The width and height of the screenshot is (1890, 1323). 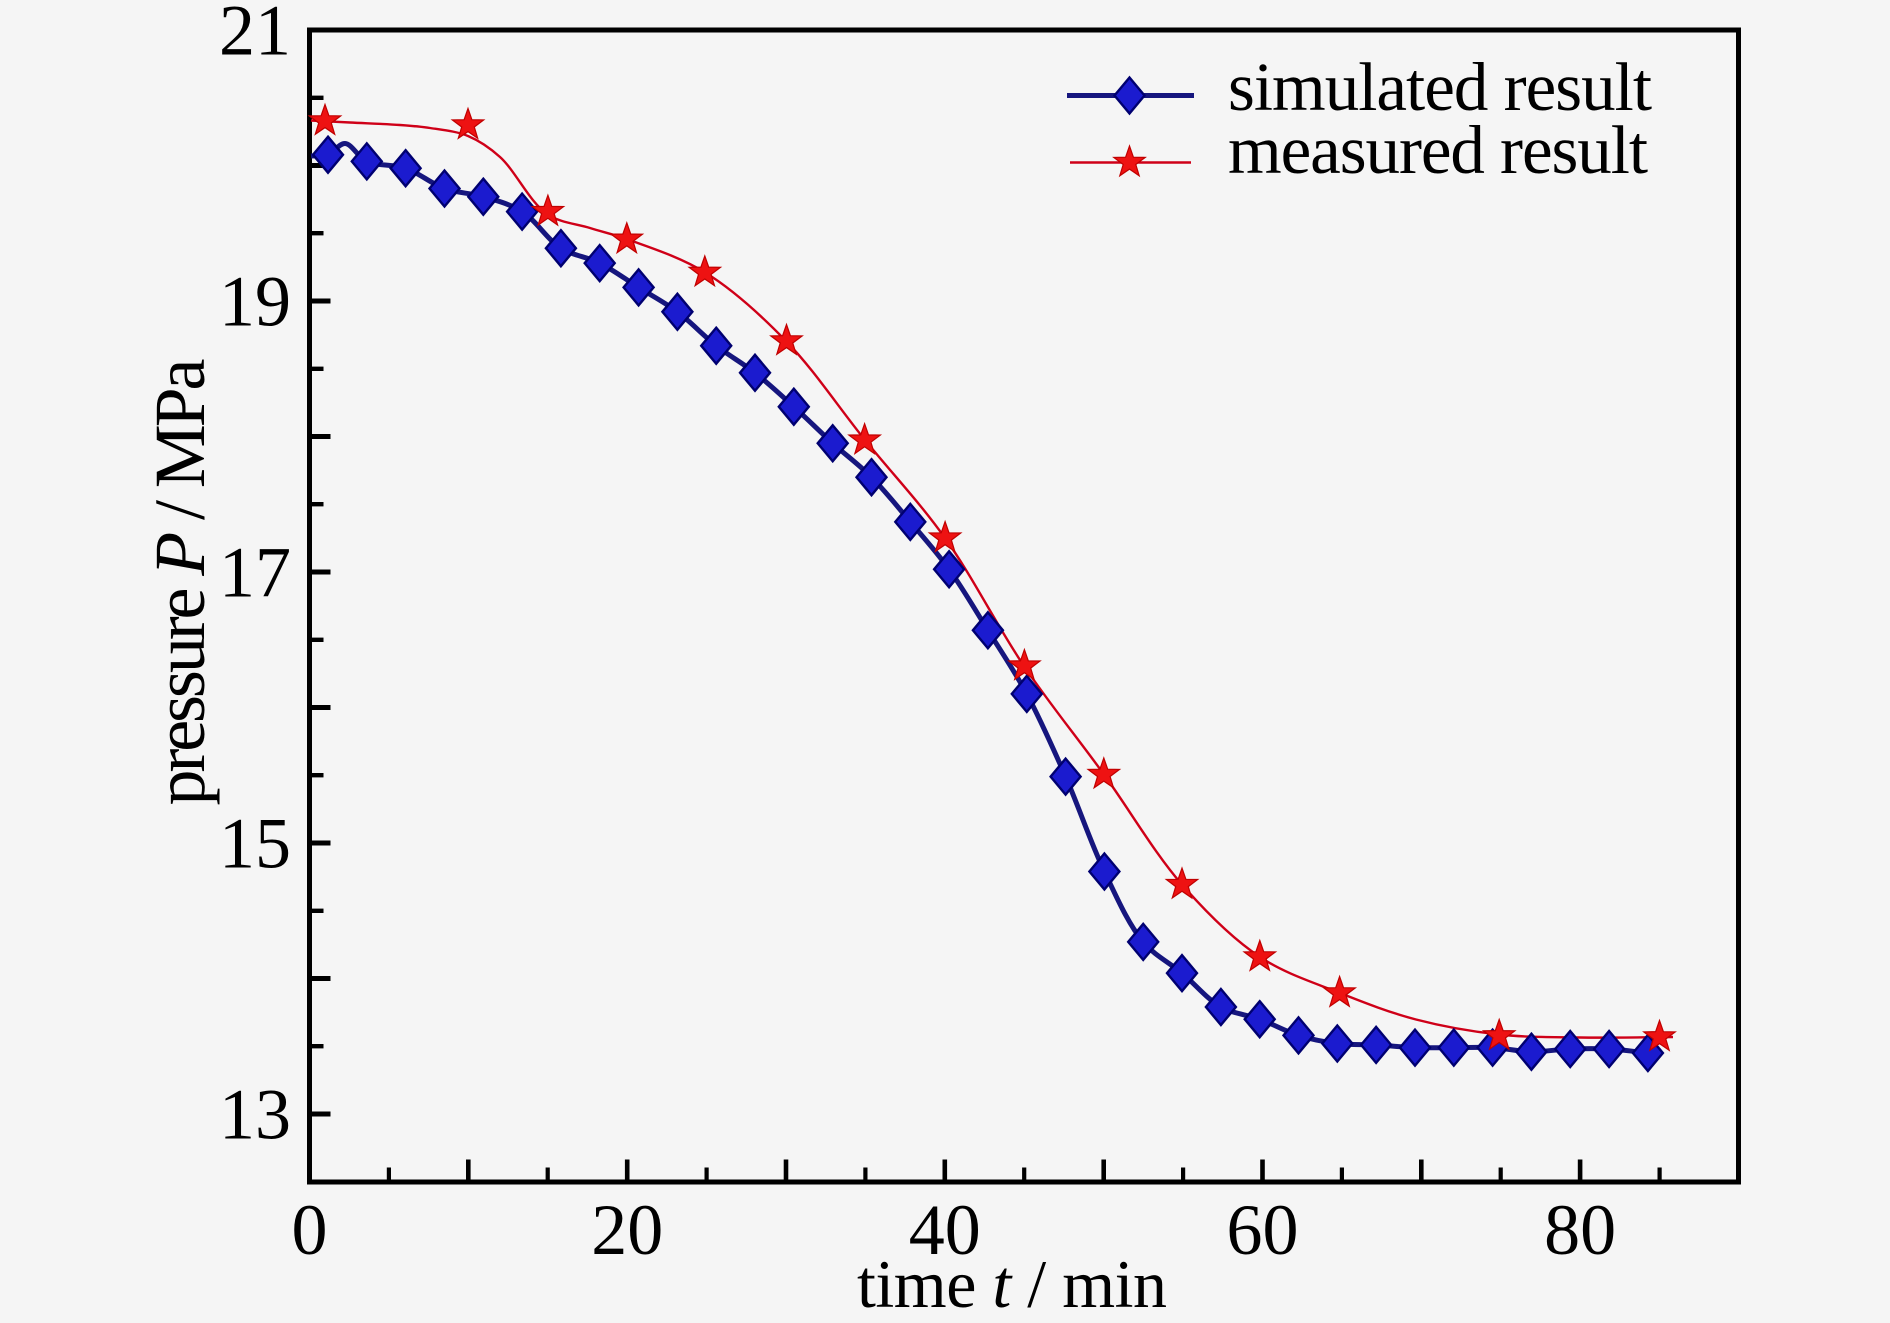 What do you see at coordinates (255, 302) in the screenshot?
I see `svg-text: 19` at bounding box center [255, 302].